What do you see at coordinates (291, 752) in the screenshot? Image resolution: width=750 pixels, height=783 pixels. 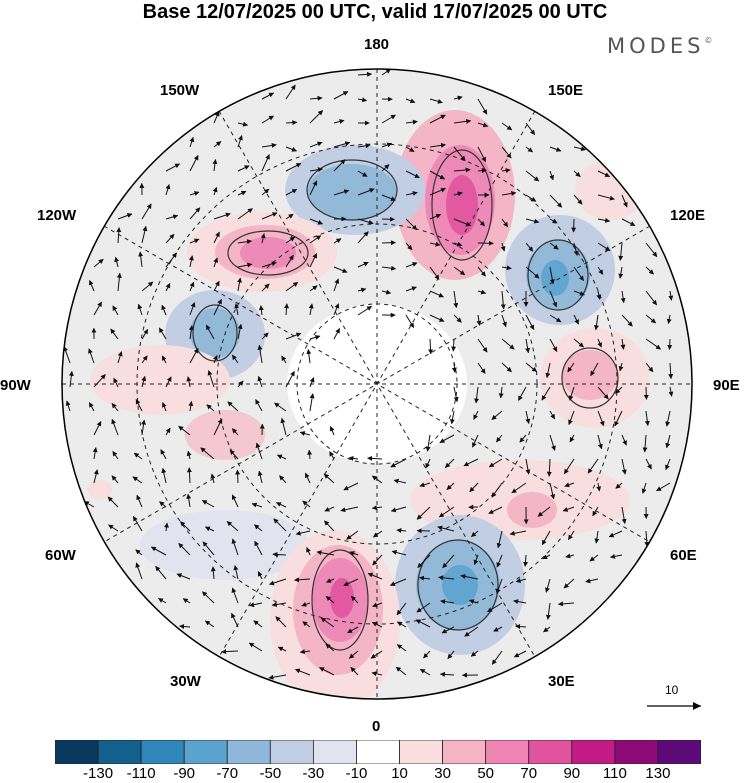 I see `colorbar-swatch` at bounding box center [291, 752].